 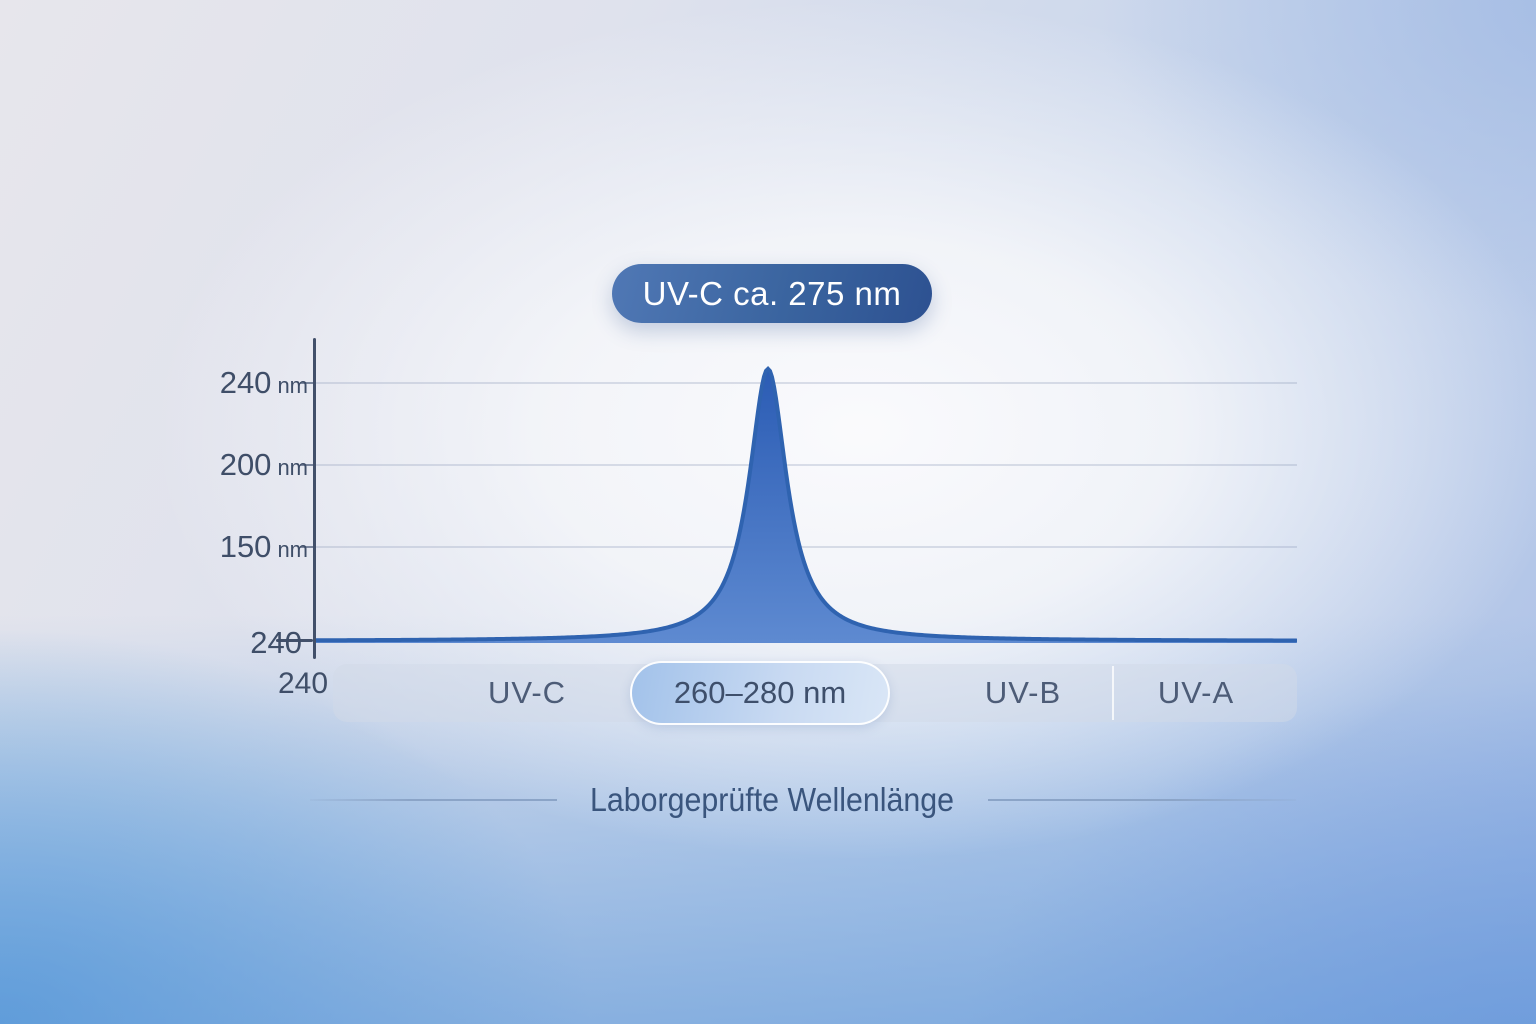 What do you see at coordinates (1023, 692) in the screenshot?
I see `band-label-uvb: UV-B` at bounding box center [1023, 692].